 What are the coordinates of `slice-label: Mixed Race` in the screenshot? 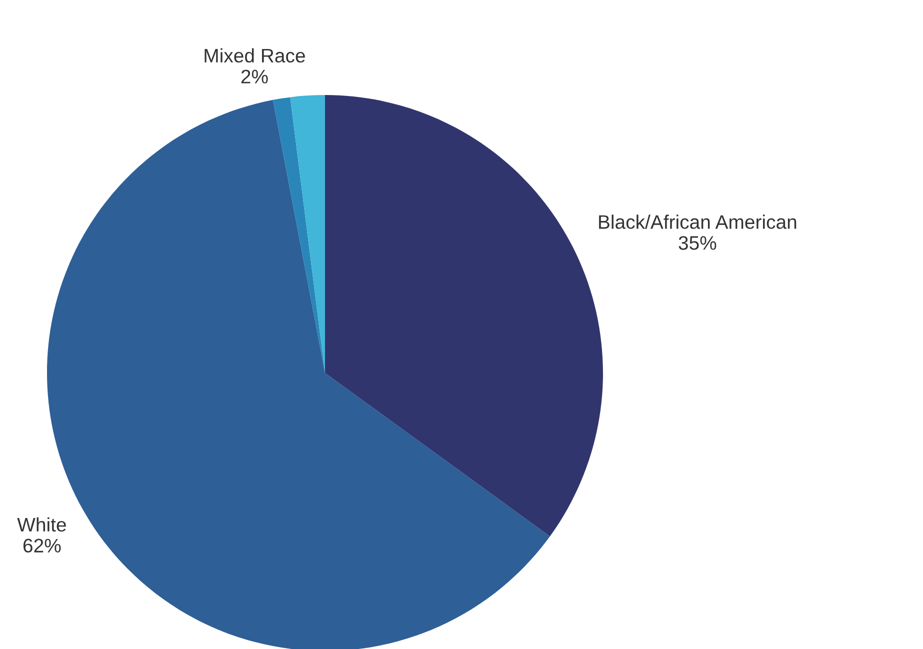 It's located at (254, 55).